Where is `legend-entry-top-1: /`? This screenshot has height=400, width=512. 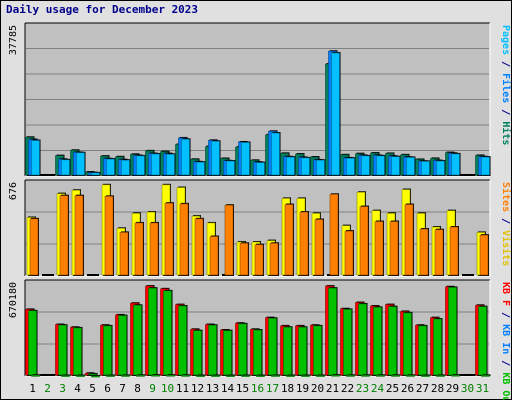 legend-entry-top-1: / is located at coordinates (505, 64).